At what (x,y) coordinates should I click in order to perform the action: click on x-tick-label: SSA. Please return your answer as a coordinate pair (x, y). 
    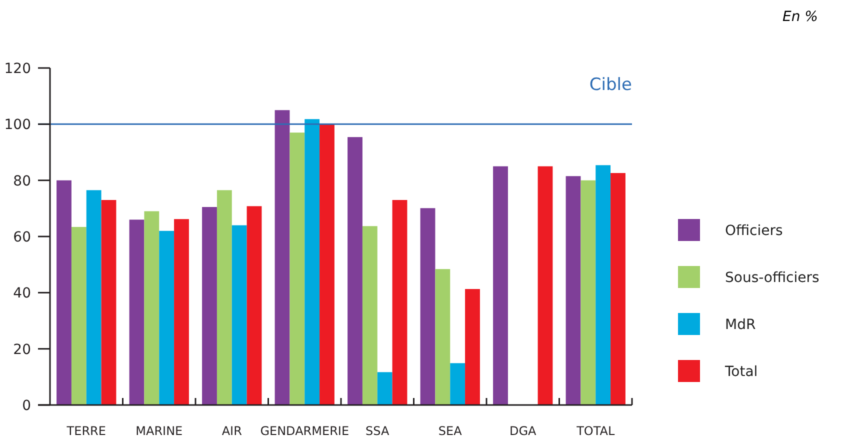
    Looking at the image, I should click on (378, 431).